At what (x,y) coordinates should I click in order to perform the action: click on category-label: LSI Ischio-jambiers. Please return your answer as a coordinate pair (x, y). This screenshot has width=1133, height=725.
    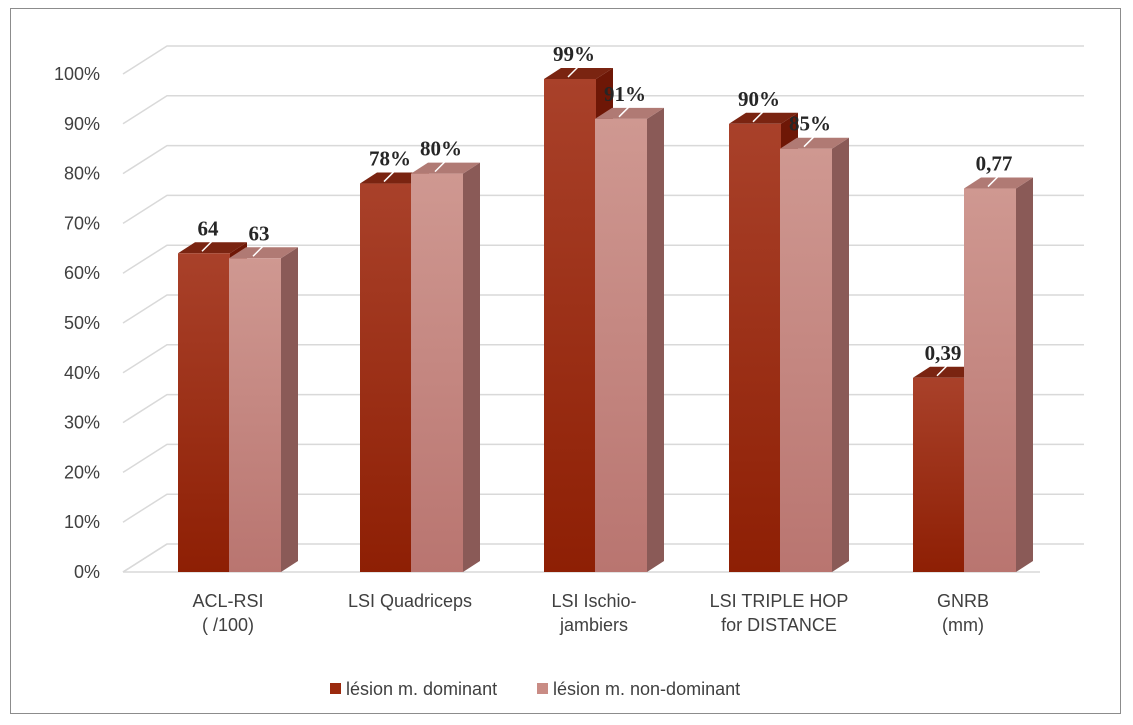
    Looking at the image, I should click on (593, 613).